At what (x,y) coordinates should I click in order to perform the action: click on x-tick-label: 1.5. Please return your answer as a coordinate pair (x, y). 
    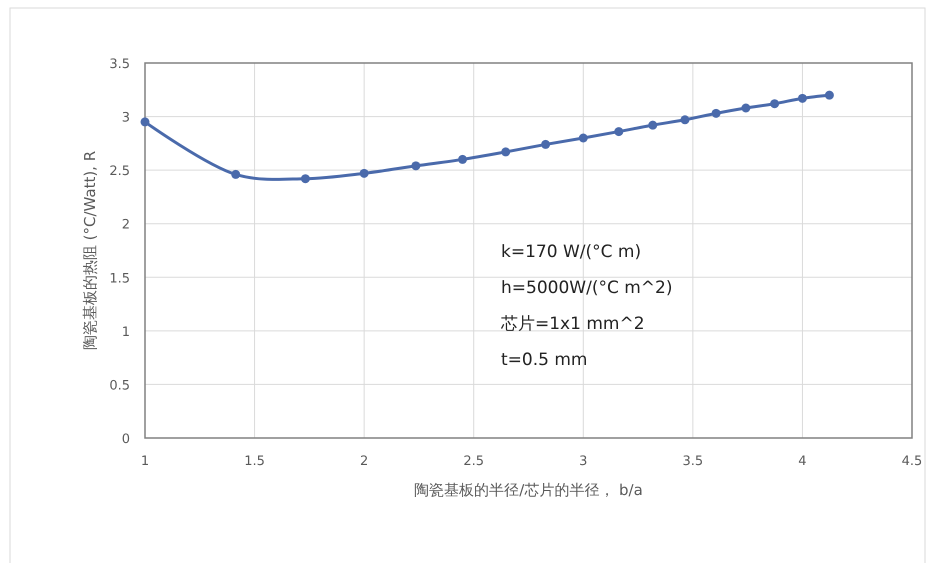
    Looking at the image, I should click on (254, 461).